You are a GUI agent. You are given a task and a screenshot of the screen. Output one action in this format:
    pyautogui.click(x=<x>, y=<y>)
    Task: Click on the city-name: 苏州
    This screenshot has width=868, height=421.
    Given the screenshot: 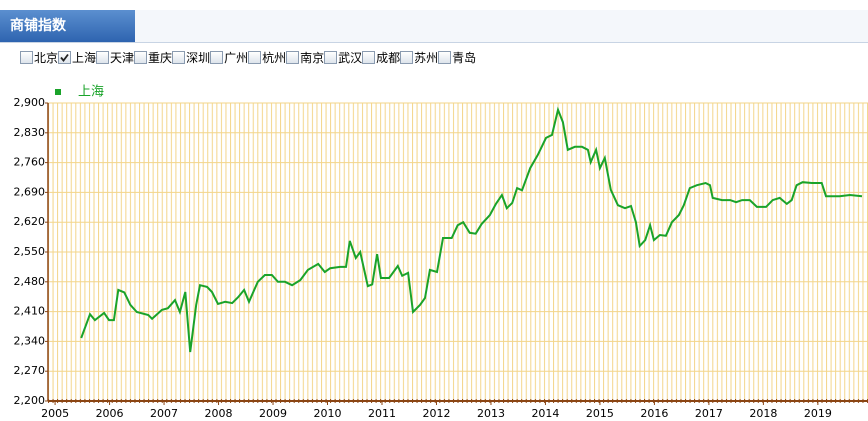 What is the action you would take?
    pyautogui.click(x=426, y=58)
    